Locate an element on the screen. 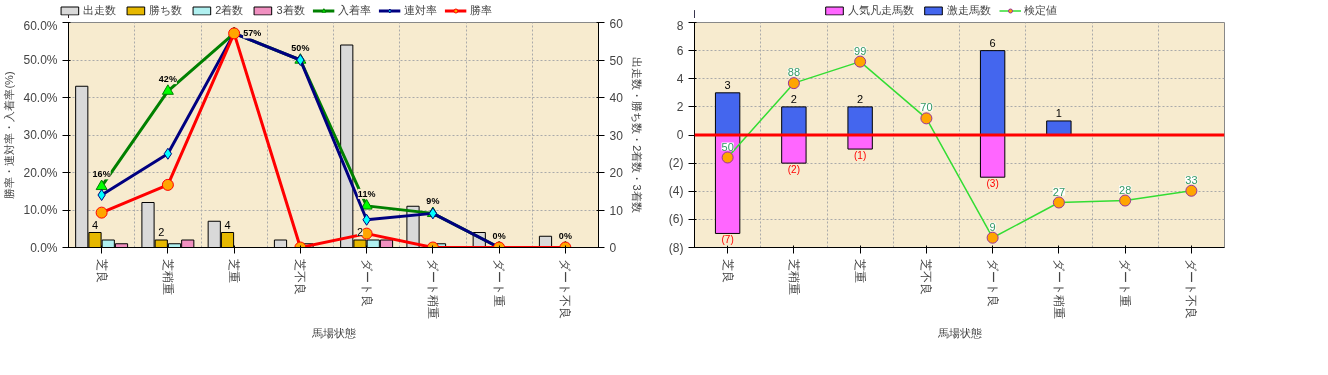 The height and width of the screenshot is (375, 1328). legend-label: 出走数 is located at coordinates (100, 10).